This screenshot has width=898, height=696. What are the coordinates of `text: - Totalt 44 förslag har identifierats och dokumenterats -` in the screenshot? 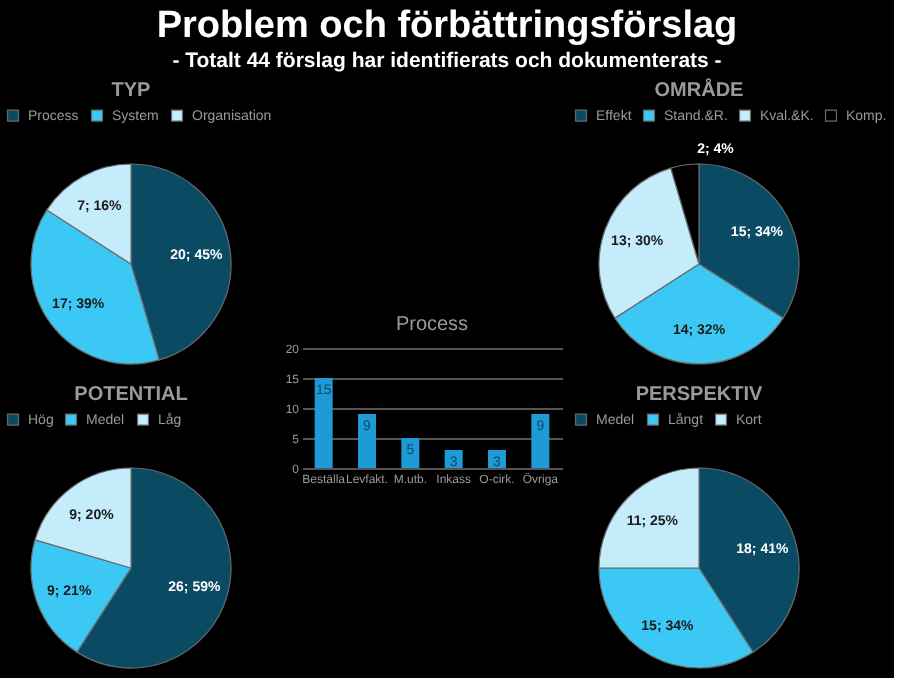 It's located at (447, 61).